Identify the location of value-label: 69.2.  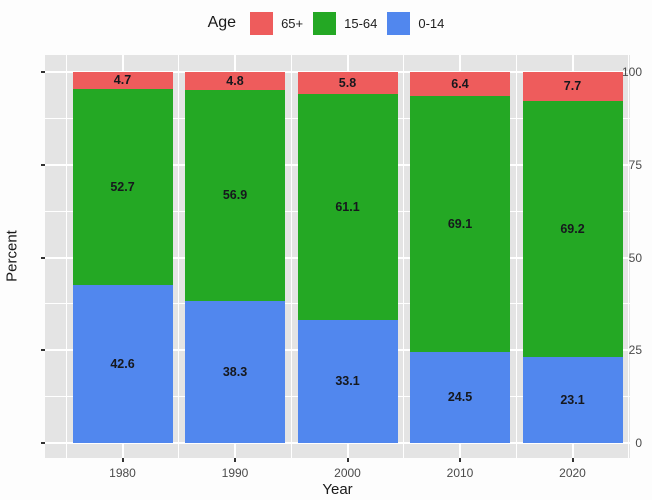
(572, 228).